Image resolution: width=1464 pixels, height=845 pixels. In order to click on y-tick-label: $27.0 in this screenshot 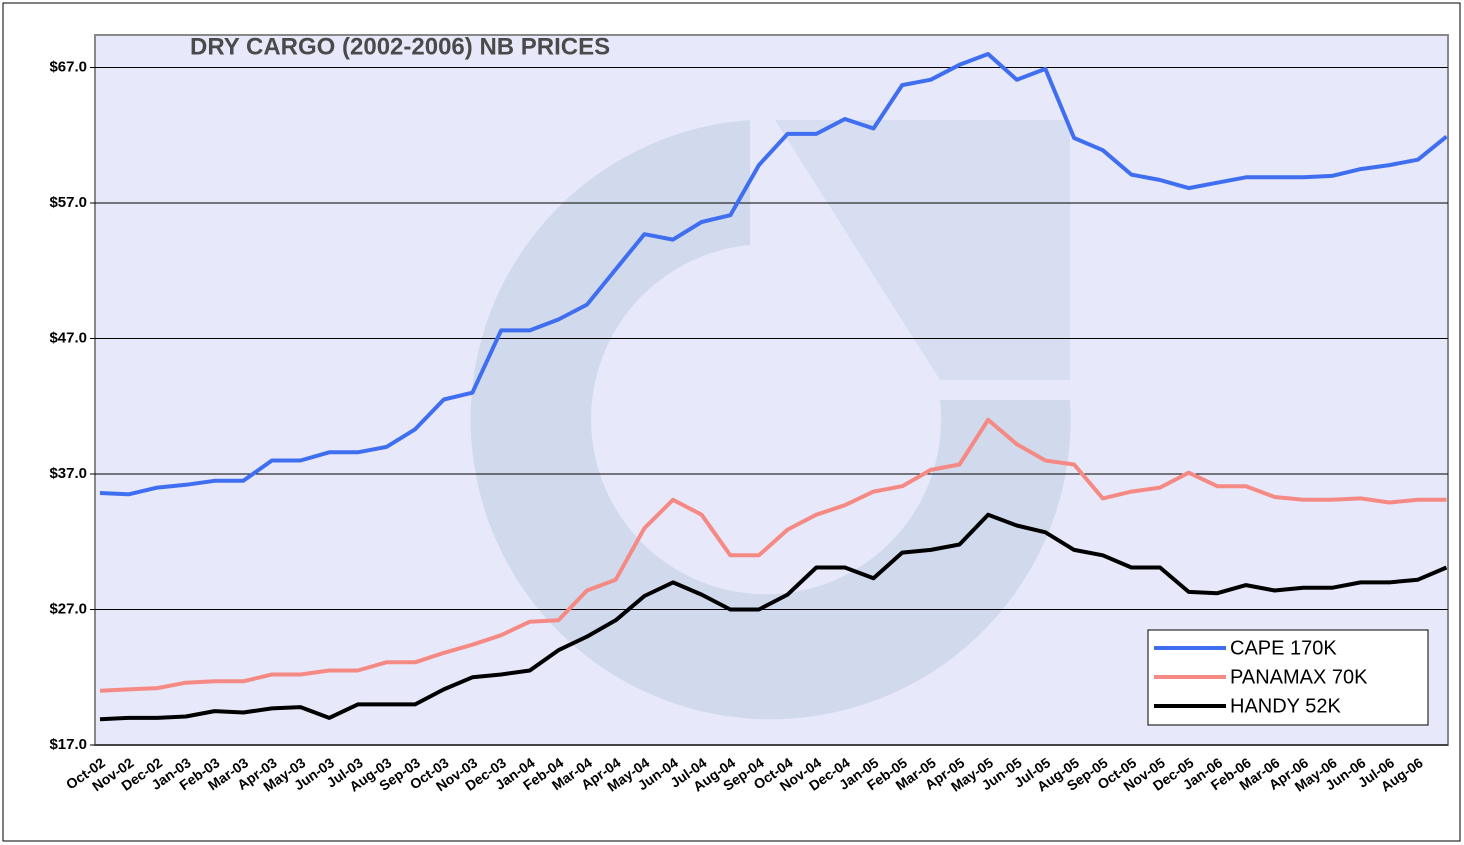, I will do `click(68, 608)`.